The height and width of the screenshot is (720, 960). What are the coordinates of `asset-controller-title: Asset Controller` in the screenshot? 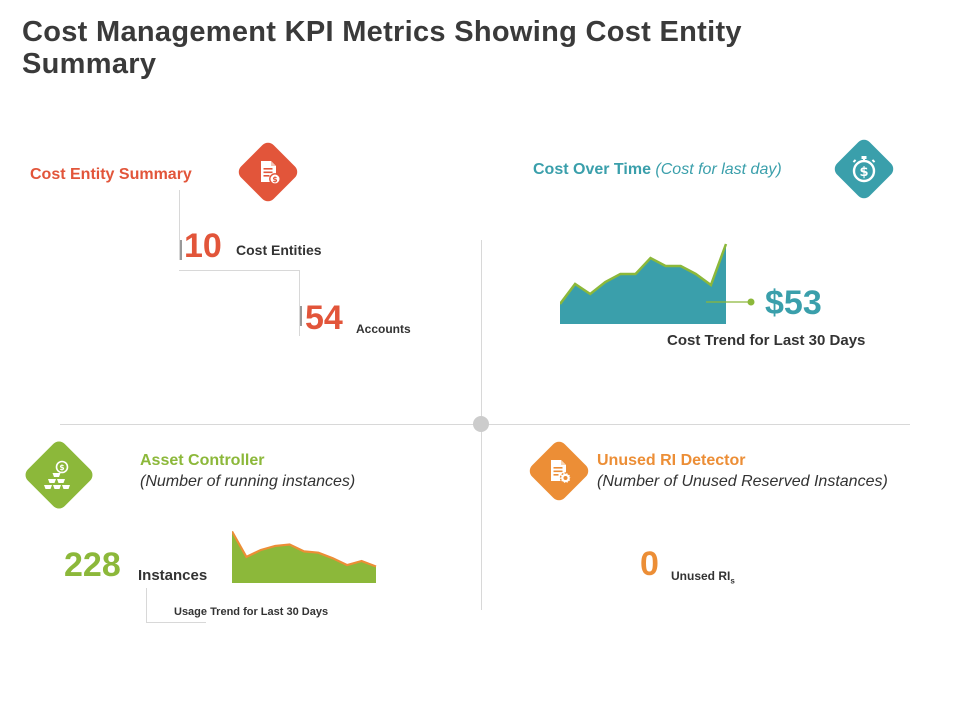 It's located at (202, 460).